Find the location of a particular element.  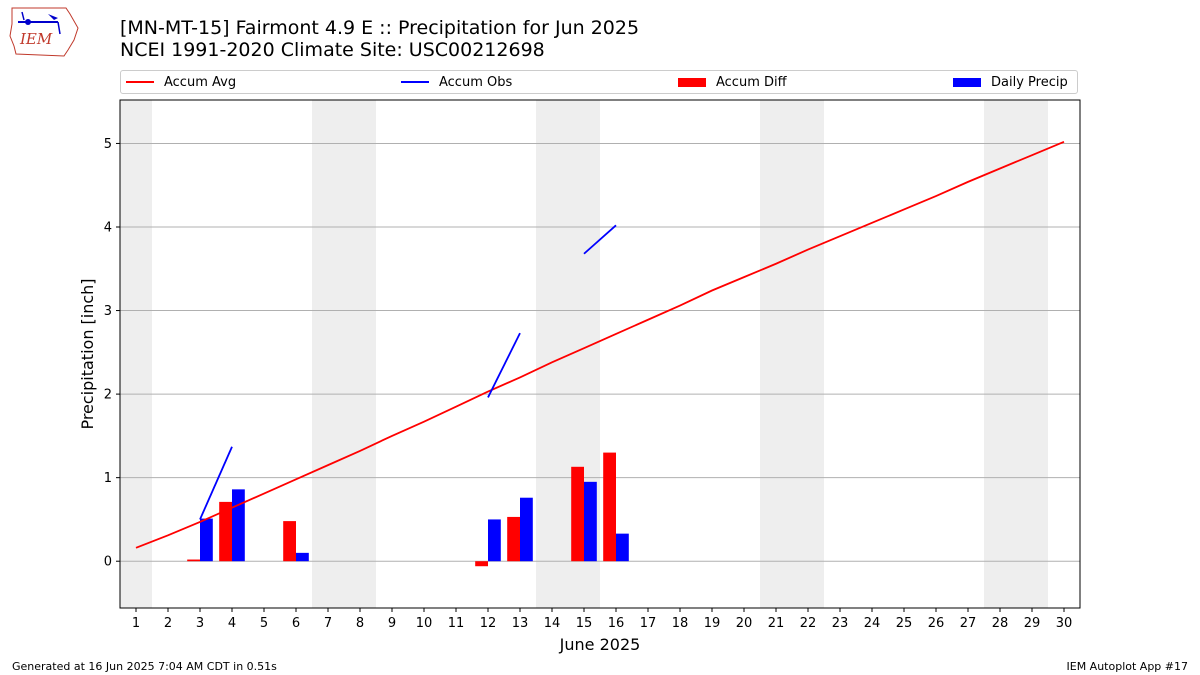

x-tick-label: 5 is located at coordinates (264, 623).